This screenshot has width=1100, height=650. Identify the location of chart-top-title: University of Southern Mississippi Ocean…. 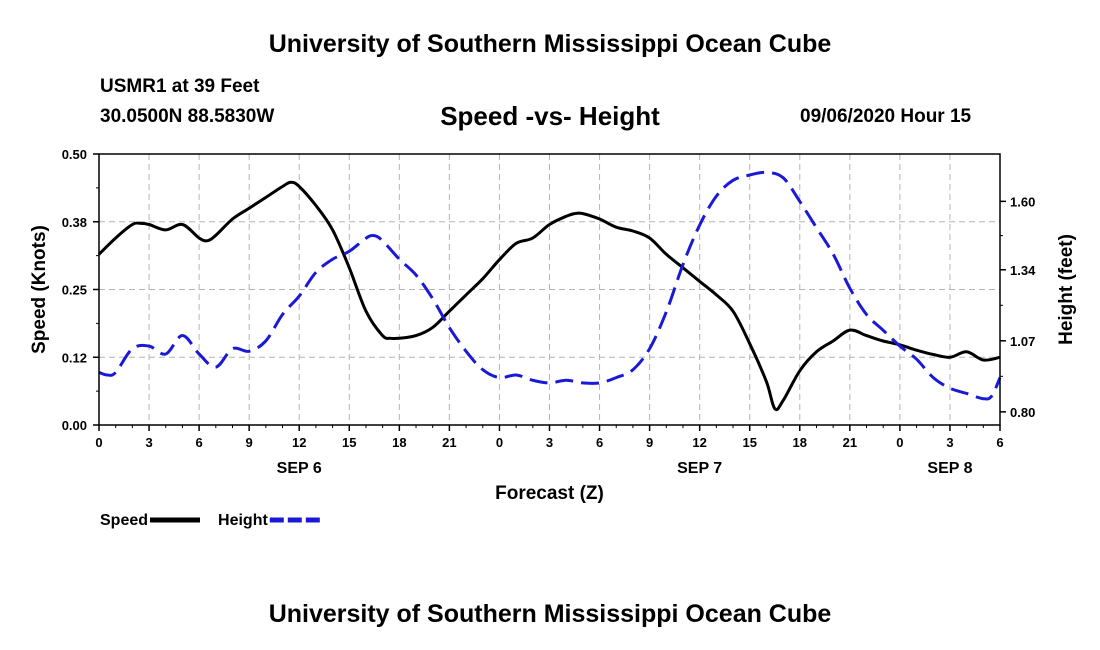
(550, 44).